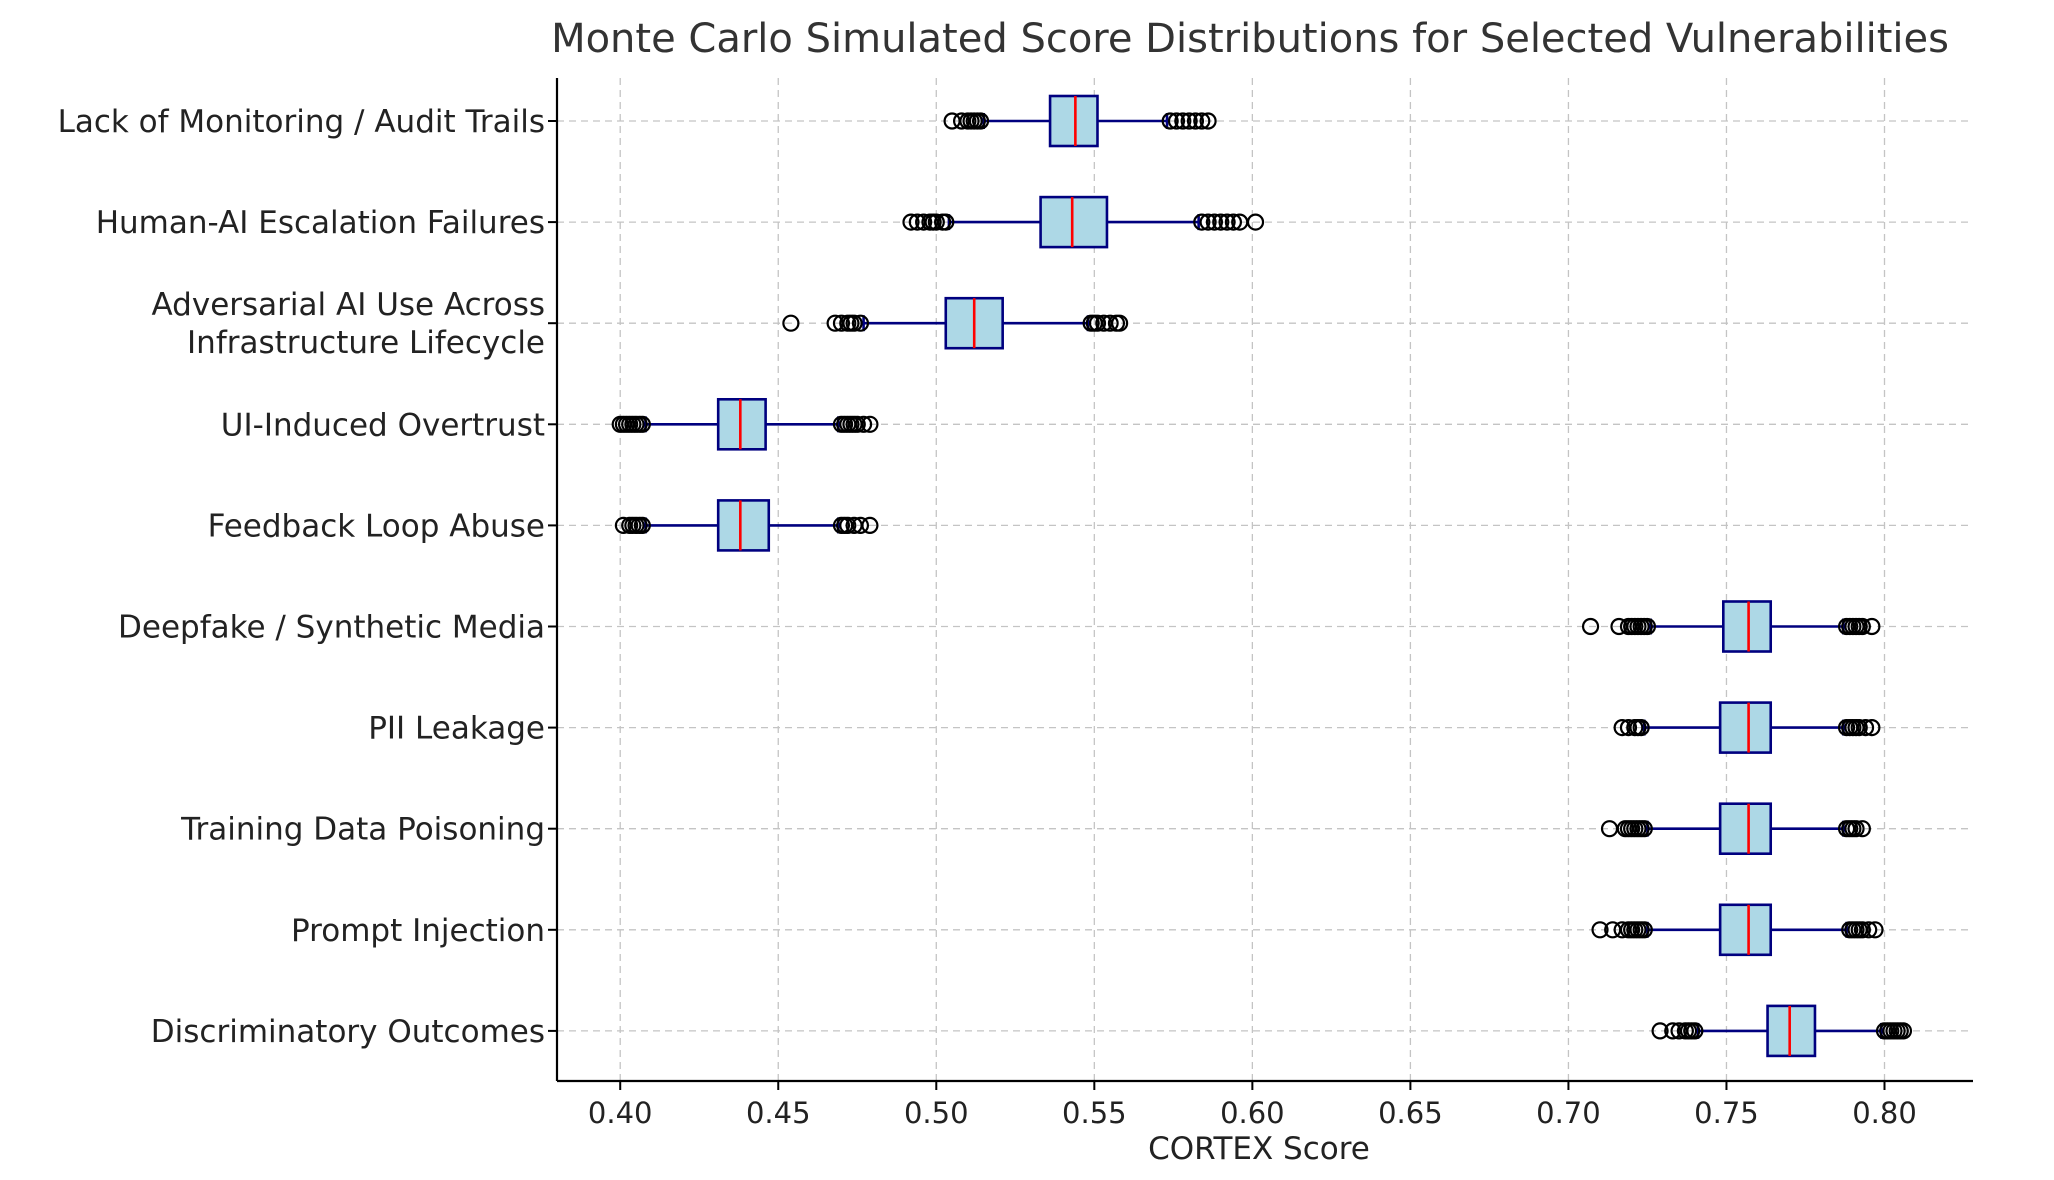  I want to click on y-tick-label: Lack of Monitoring / Audit Trails, so click(301, 122).